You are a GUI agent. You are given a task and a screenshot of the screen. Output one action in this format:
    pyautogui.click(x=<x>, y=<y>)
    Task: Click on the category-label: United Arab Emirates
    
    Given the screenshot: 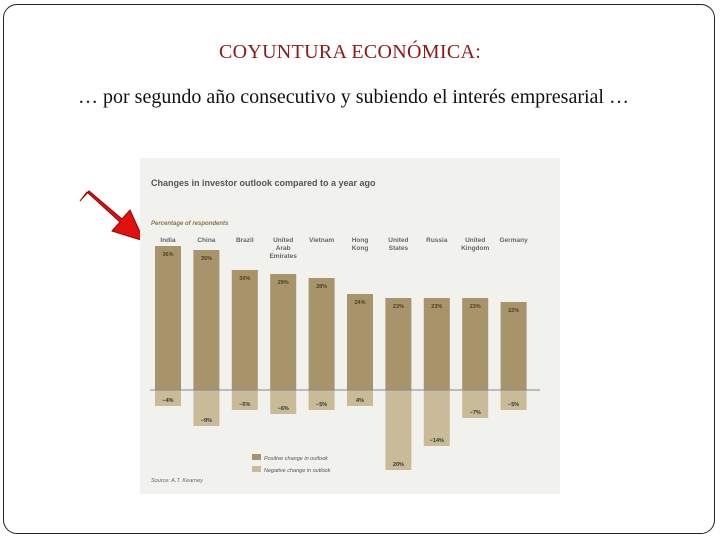 What is the action you would take?
    pyautogui.click(x=283, y=248)
    